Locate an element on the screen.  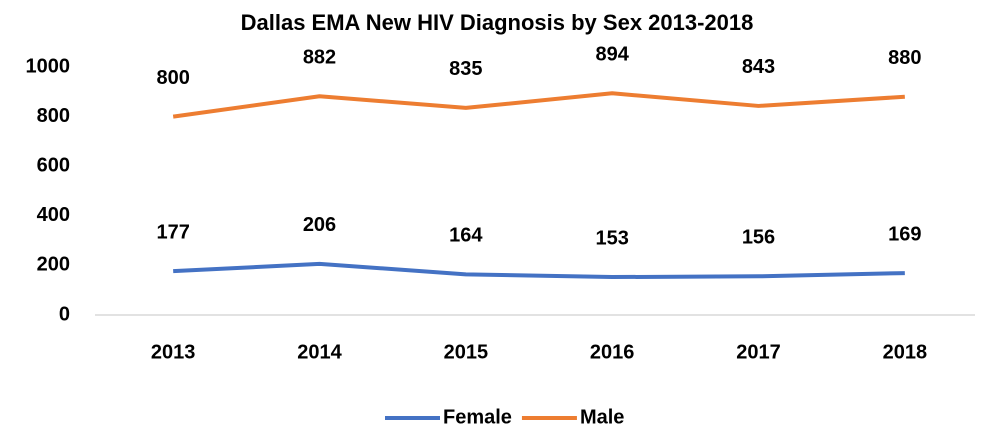
x-tick-label: 2016 is located at coordinates (612, 352).